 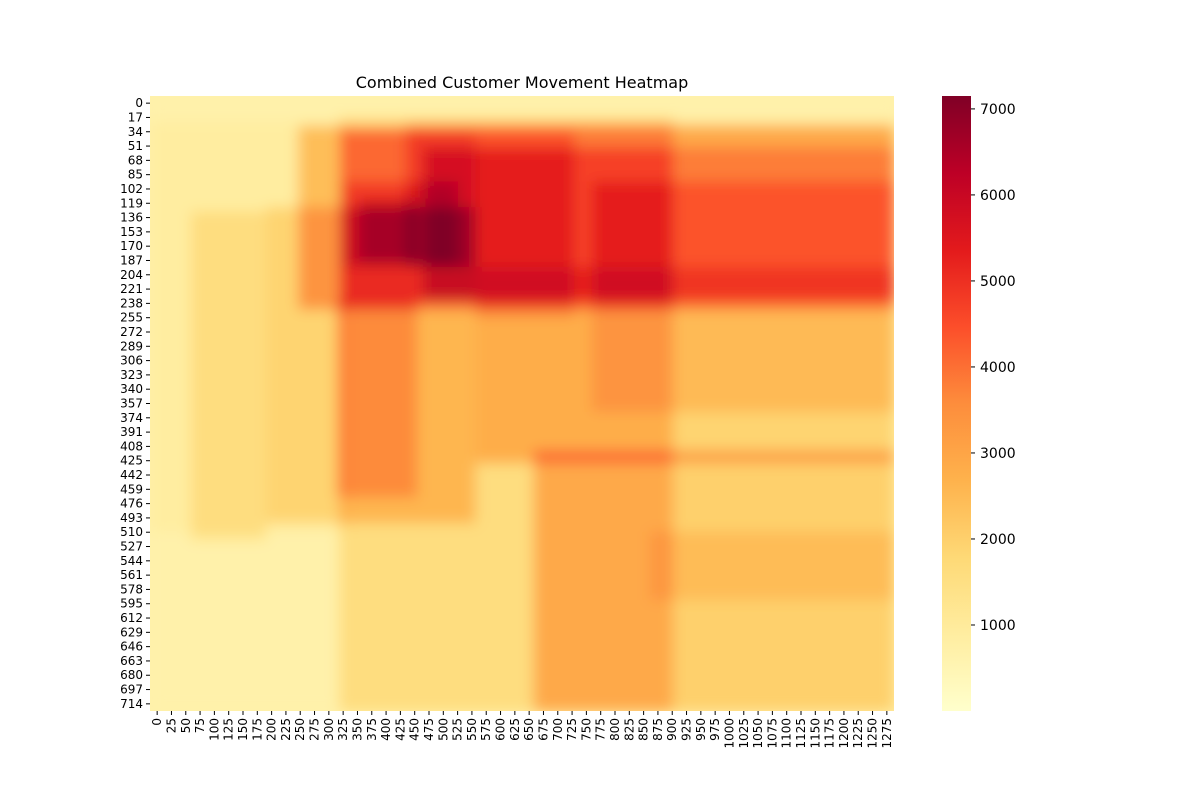 I want to click on y-tick-label: 357, so click(x=131, y=404).